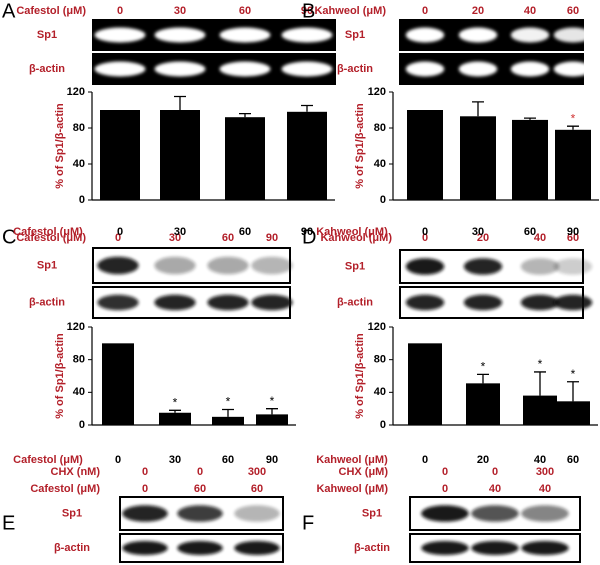 This screenshot has width=600, height=565. Describe the element at coordinates (79, 360) in the screenshot. I see `y-tick-label: 80` at that location.